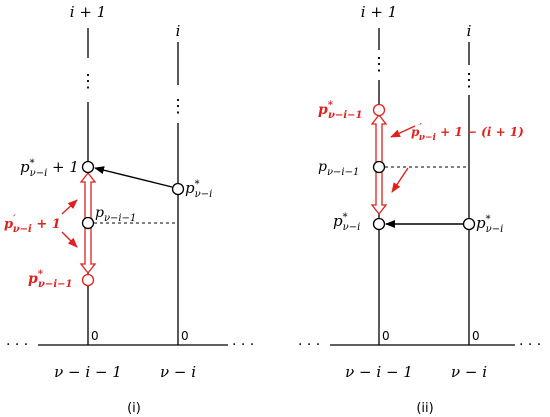  I want to click on node-left-top-red, so click(379, 110).